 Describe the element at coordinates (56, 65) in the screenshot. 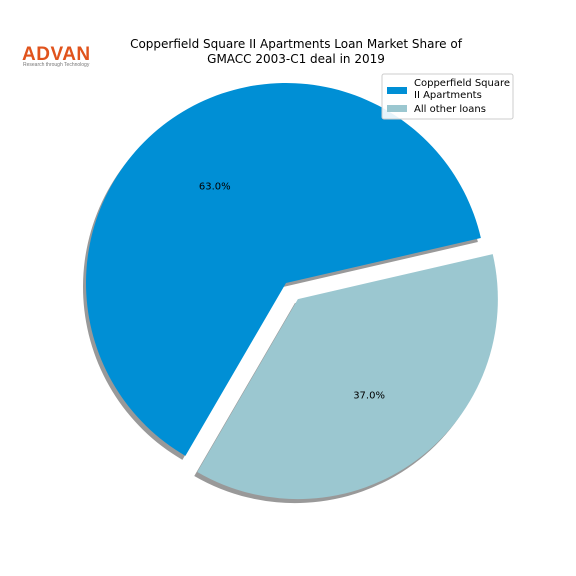

I see `logo-tagline: Research through Technology` at that location.